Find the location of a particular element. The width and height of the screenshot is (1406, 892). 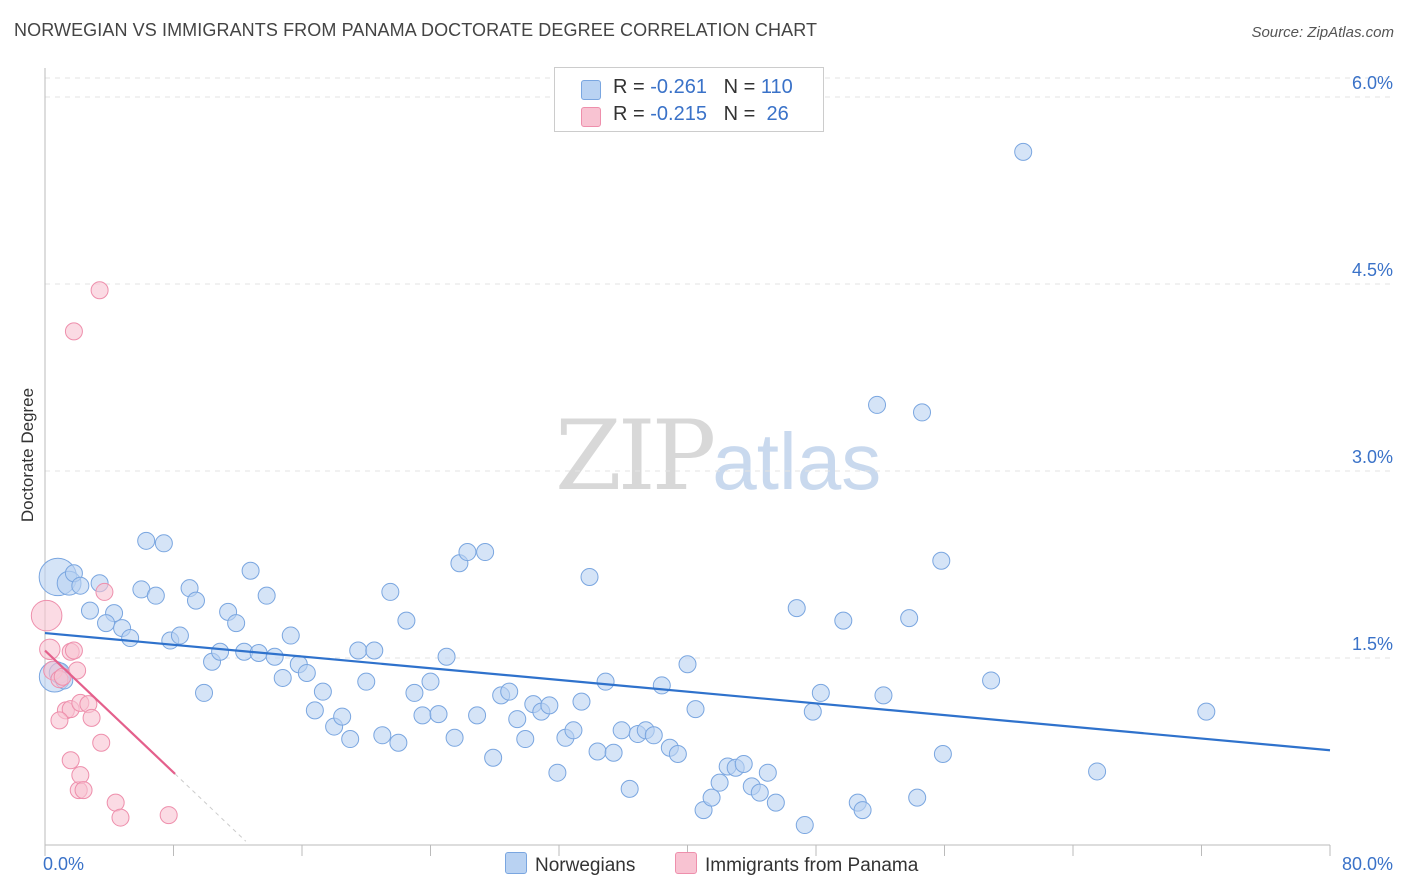

bottom-legend-panama: Immigrants from Panama is located at coordinates (796, 864).